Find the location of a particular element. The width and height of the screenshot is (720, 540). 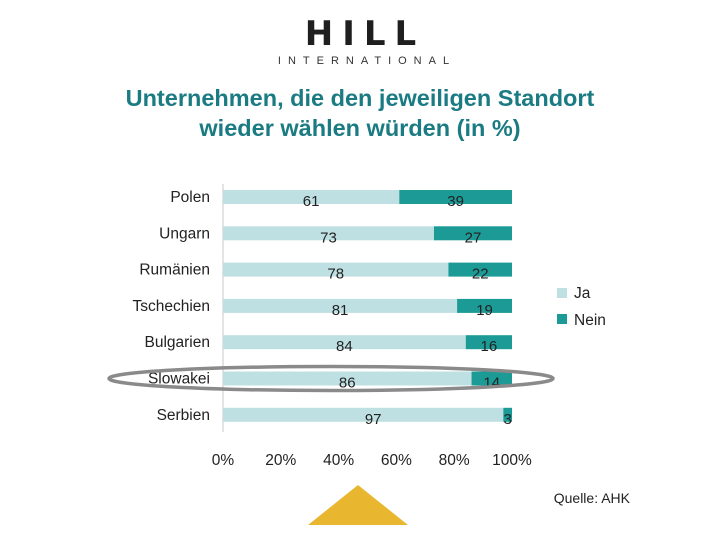

legend-swatch-nein is located at coordinates (562, 319).